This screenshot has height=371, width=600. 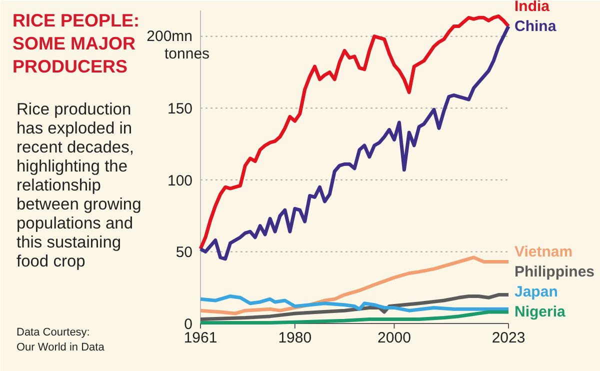 What do you see at coordinates (169, 36) in the screenshot?
I see `y-tick-label: 200mn` at bounding box center [169, 36].